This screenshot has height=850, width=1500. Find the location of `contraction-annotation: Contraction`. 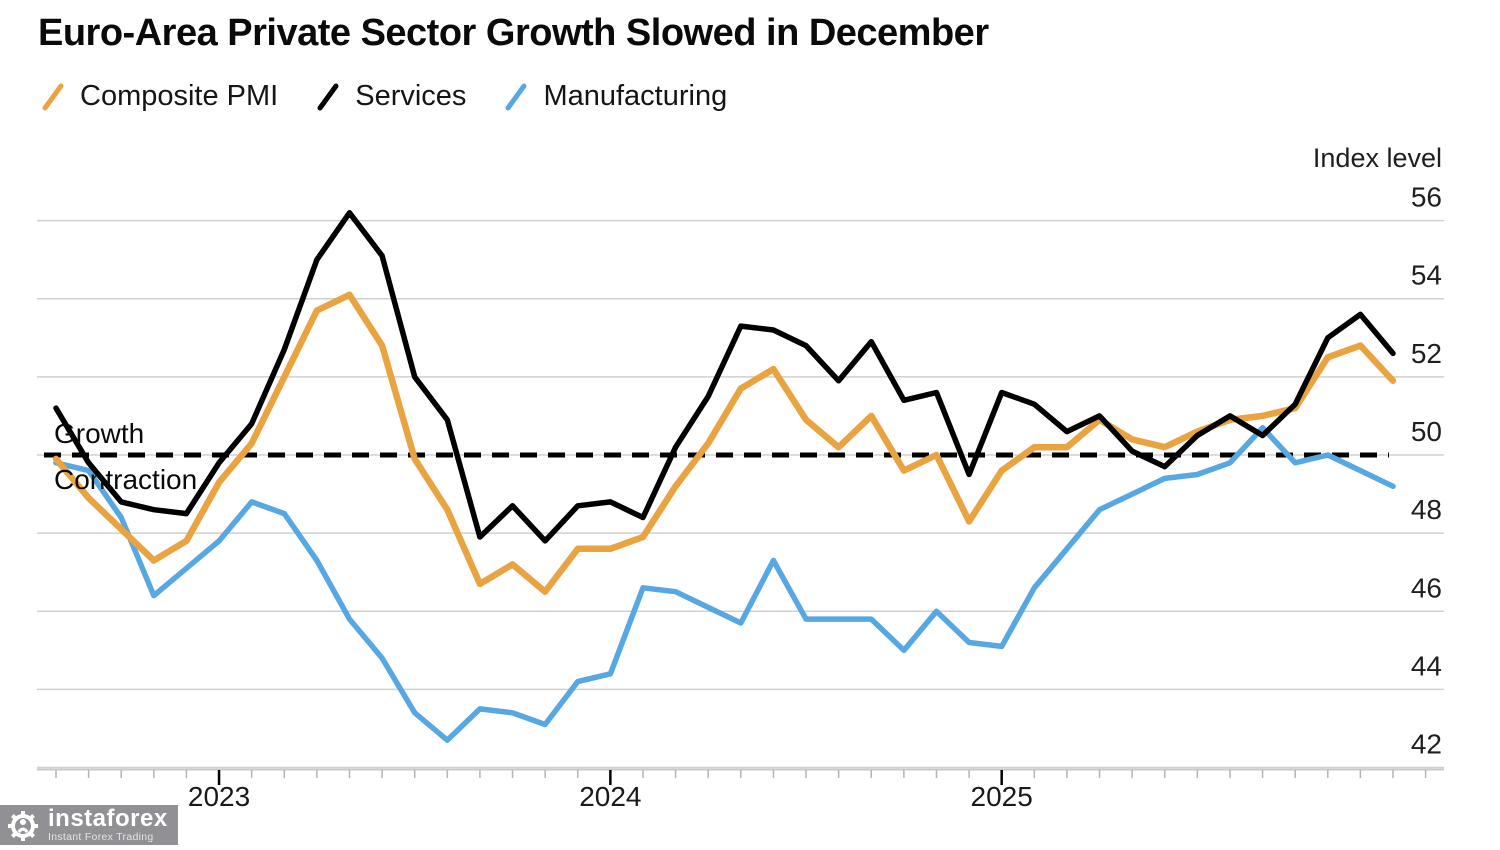

contraction-annotation: Contraction is located at coordinates (126, 479).